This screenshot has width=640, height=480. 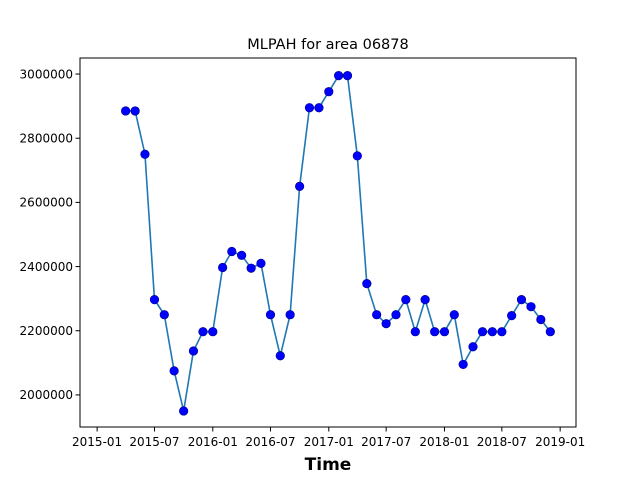 I want to click on y-tick-label: 3000000, so click(x=46, y=74).